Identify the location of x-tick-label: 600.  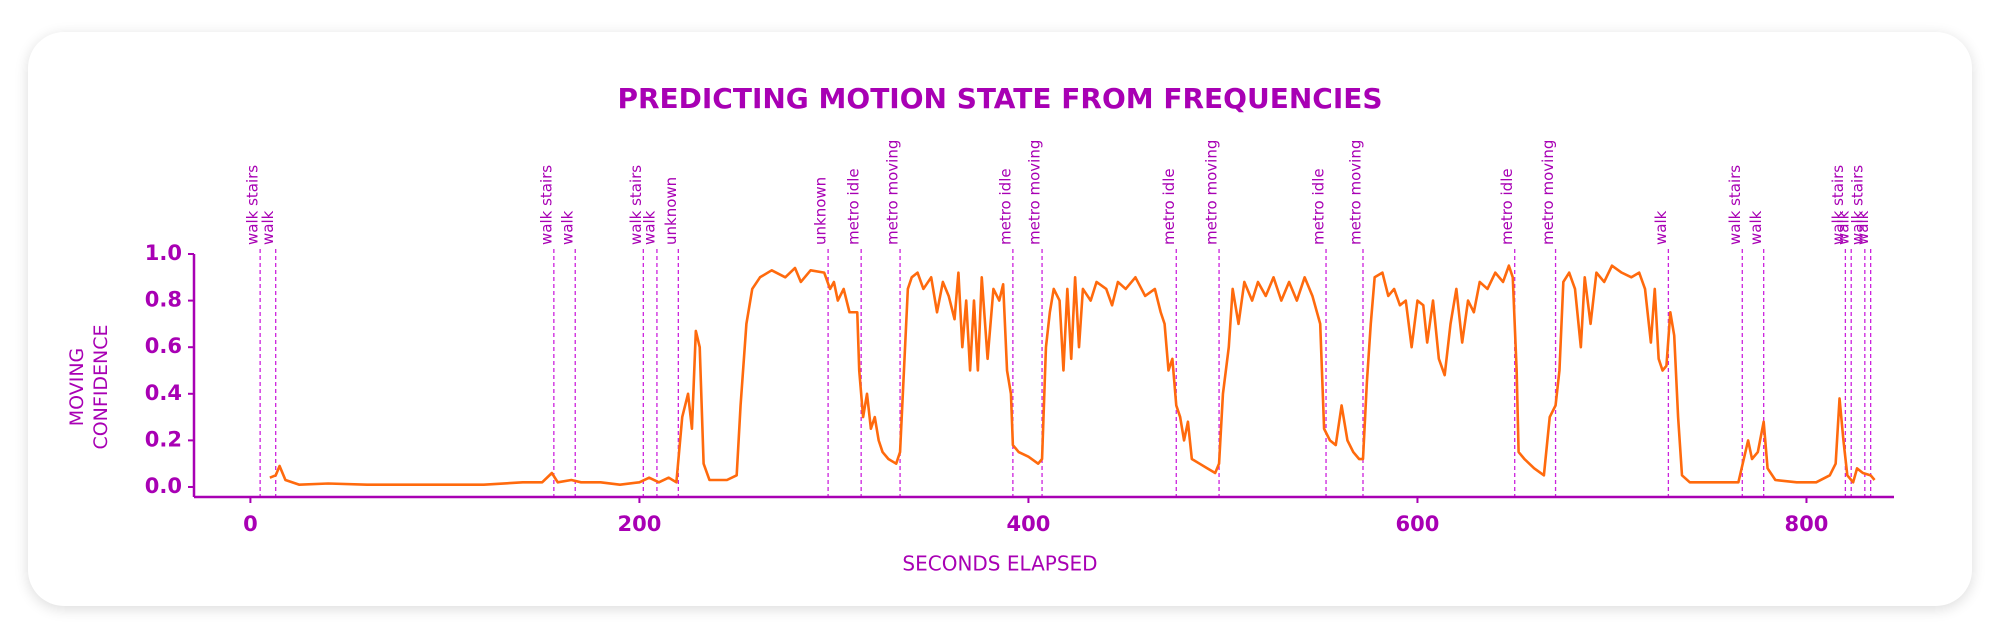
(1418, 524).